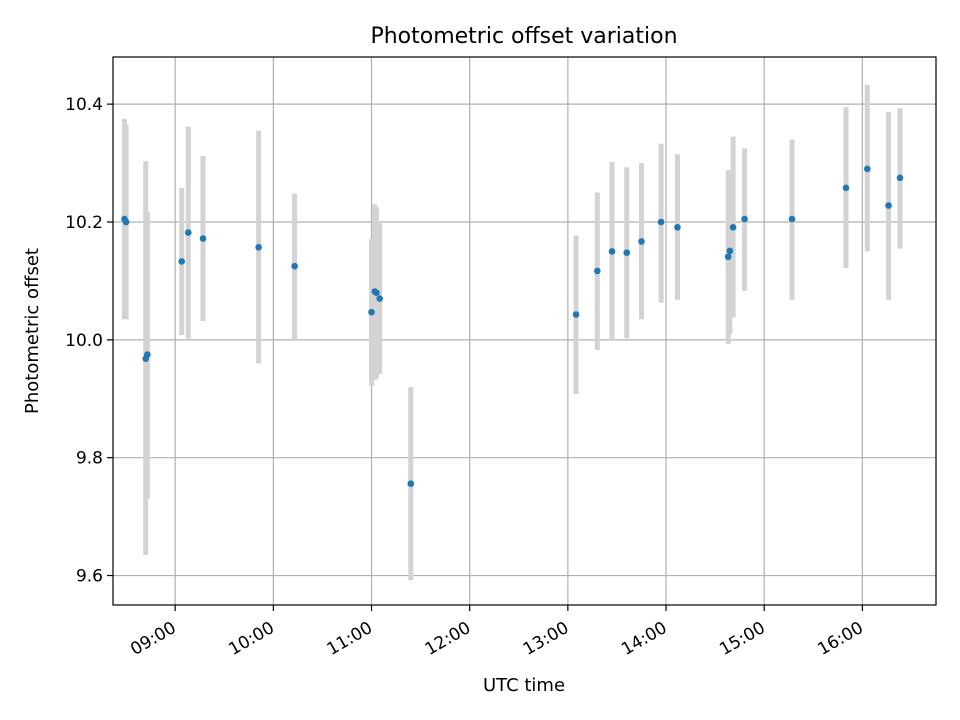 Image resolution: width=960 pixels, height=720 pixels. Describe the element at coordinates (644, 639) in the screenshot. I see `x-tick-label: 14:00` at that location.